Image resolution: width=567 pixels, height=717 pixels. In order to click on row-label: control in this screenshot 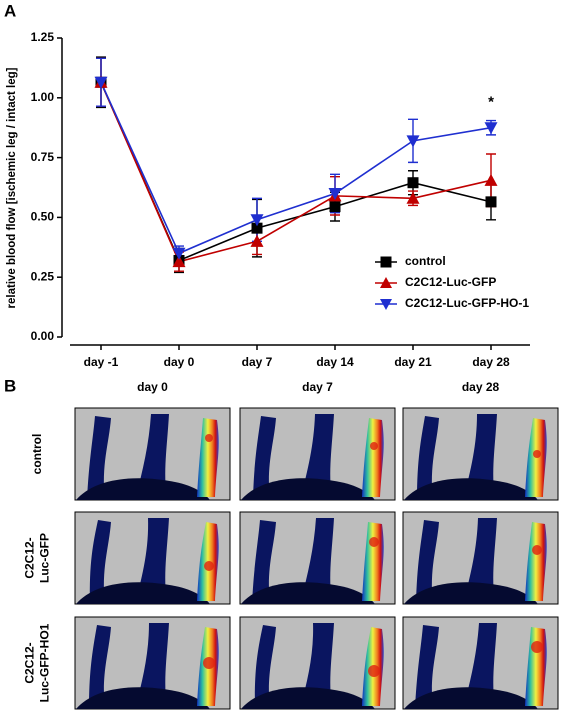, I will do `click(37, 454)`.